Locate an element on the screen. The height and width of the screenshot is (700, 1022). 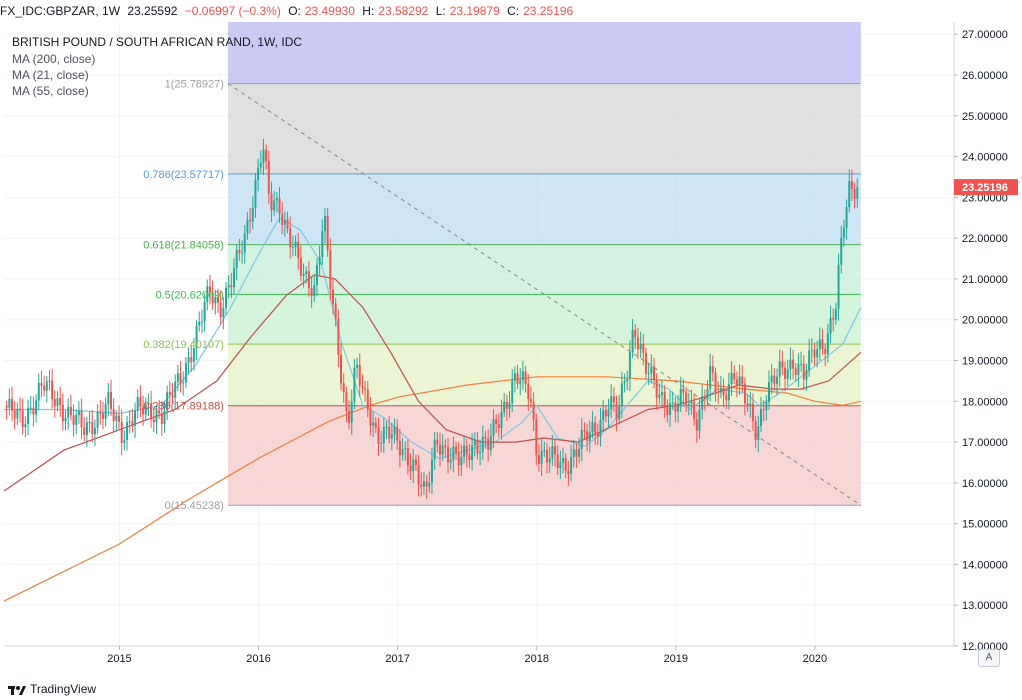
legend-ma55: MA (55, close) is located at coordinates (50, 91).